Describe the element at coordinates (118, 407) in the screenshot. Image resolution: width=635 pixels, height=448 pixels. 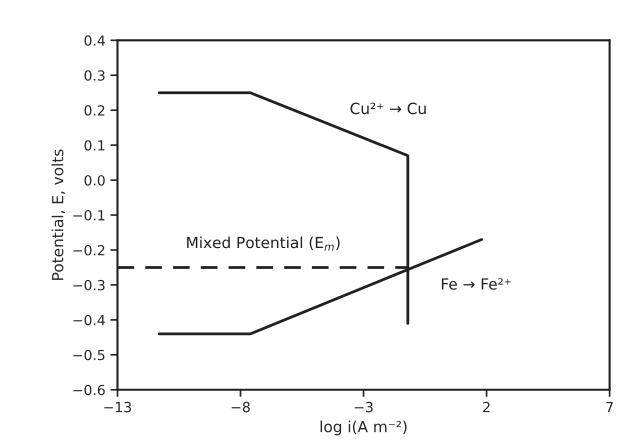
I see `x-tick-label: −13` at that location.